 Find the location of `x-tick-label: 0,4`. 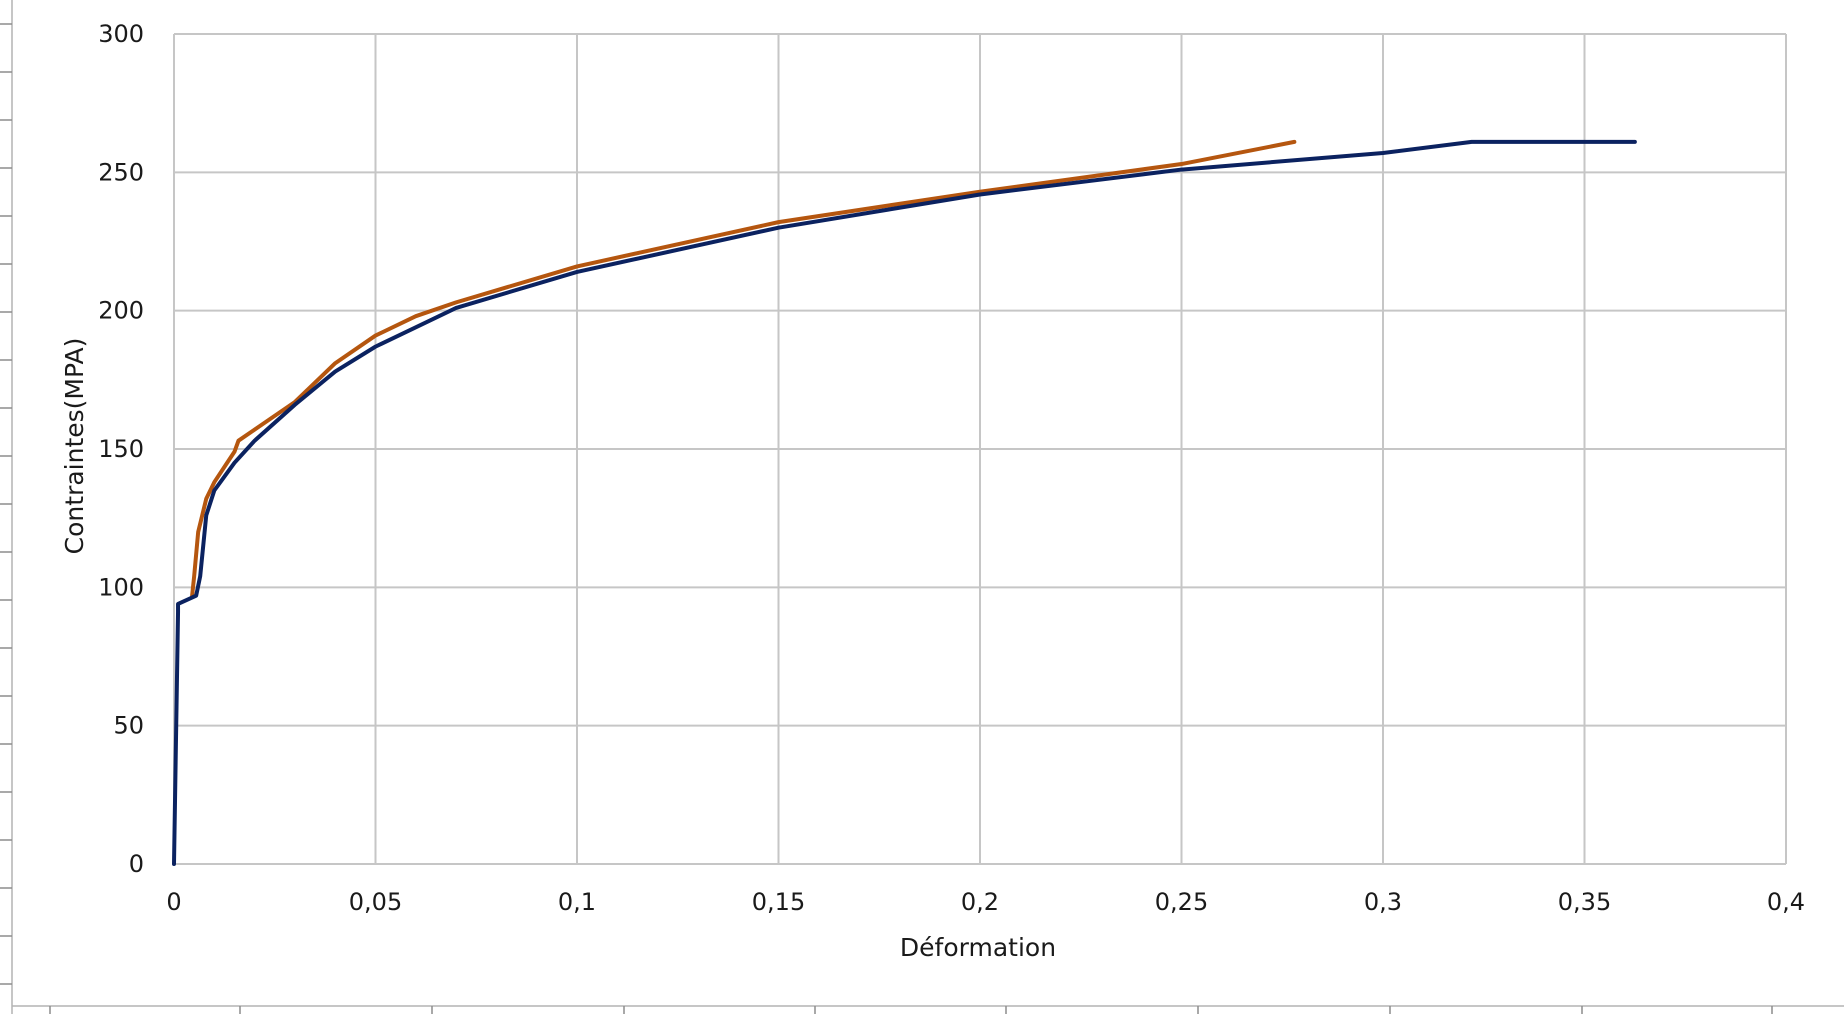

x-tick-label: 0,4 is located at coordinates (1786, 902).